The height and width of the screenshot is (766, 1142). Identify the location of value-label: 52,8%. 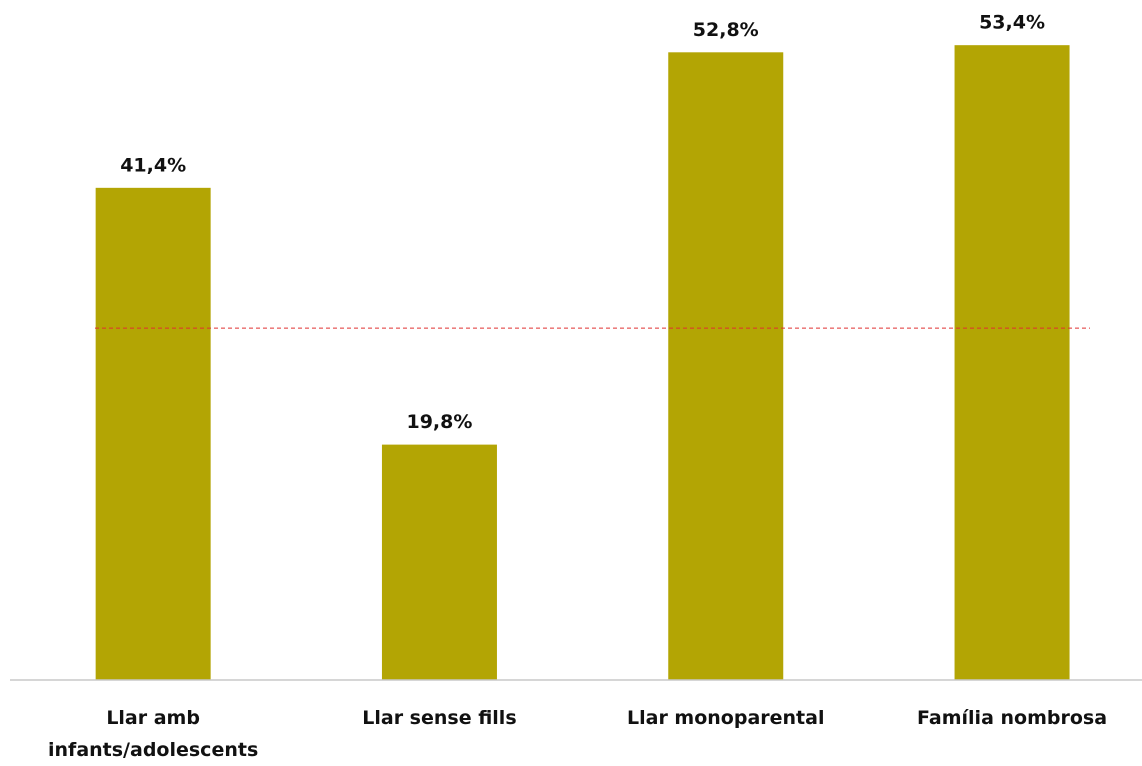
(726, 30).